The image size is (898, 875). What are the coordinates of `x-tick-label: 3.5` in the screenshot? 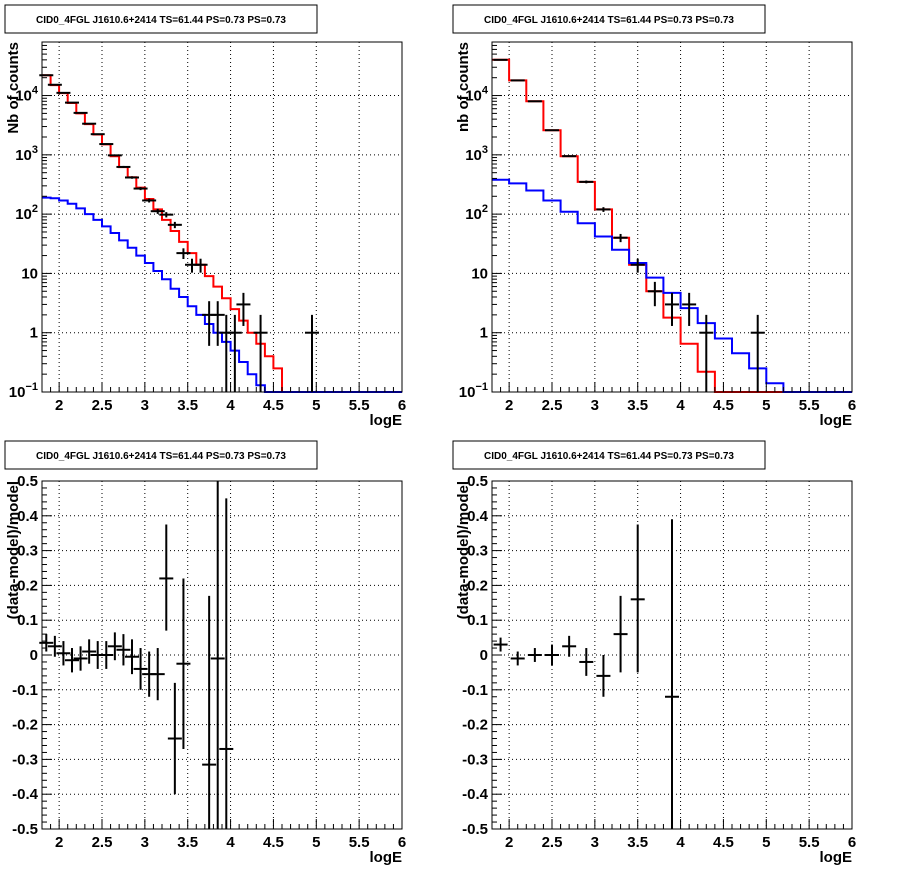 It's located at (187, 405).